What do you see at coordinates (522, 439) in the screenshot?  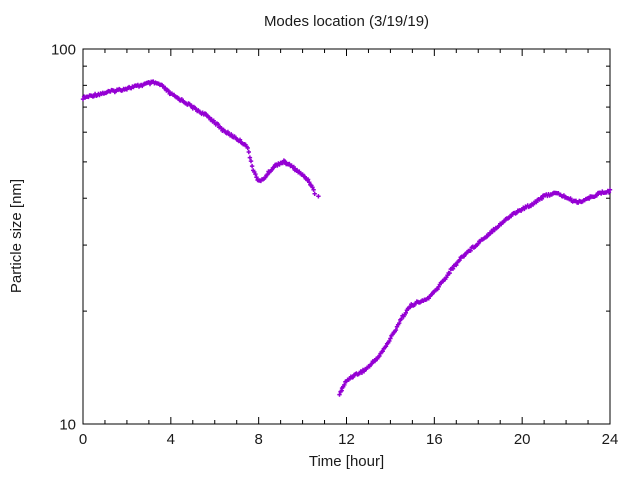 I see `svg-text: 20` at bounding box center [522, 439].